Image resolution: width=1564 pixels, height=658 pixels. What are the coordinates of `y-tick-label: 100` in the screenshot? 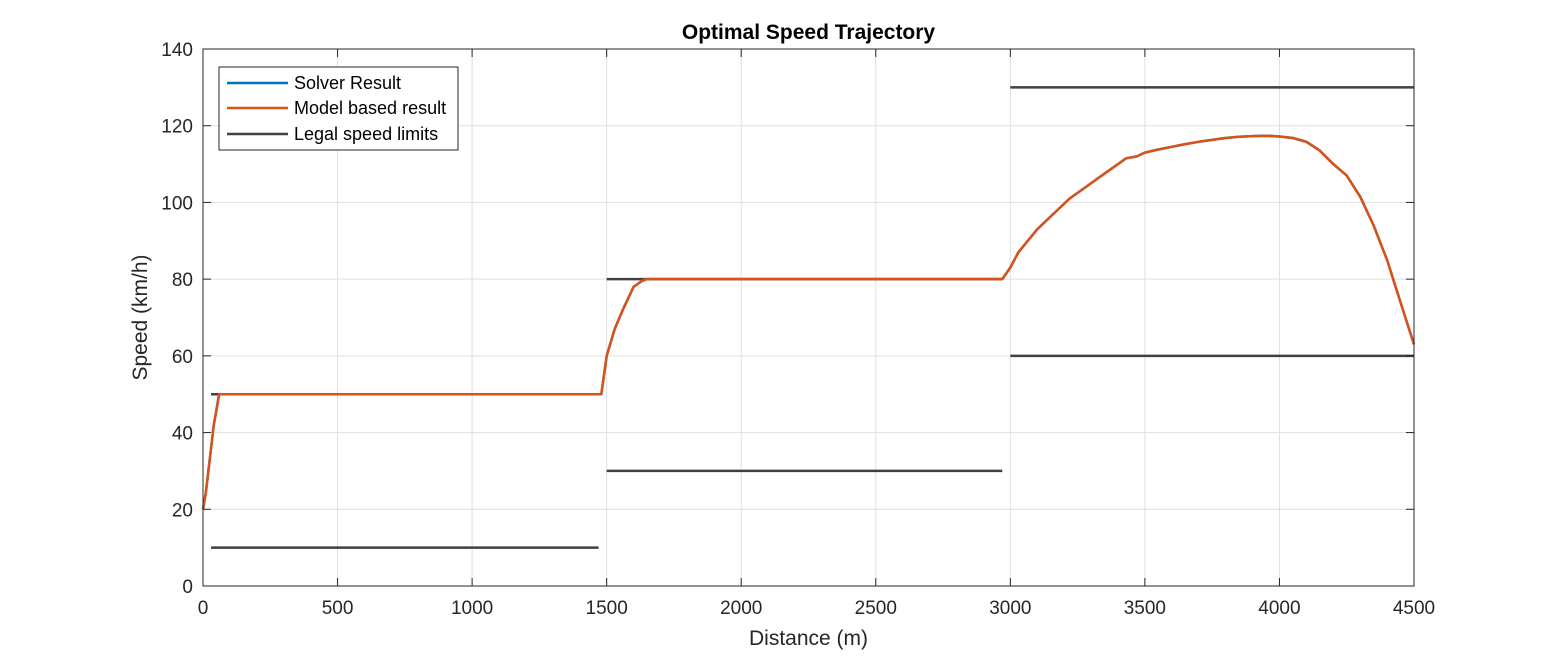 It's located at (177, 203).